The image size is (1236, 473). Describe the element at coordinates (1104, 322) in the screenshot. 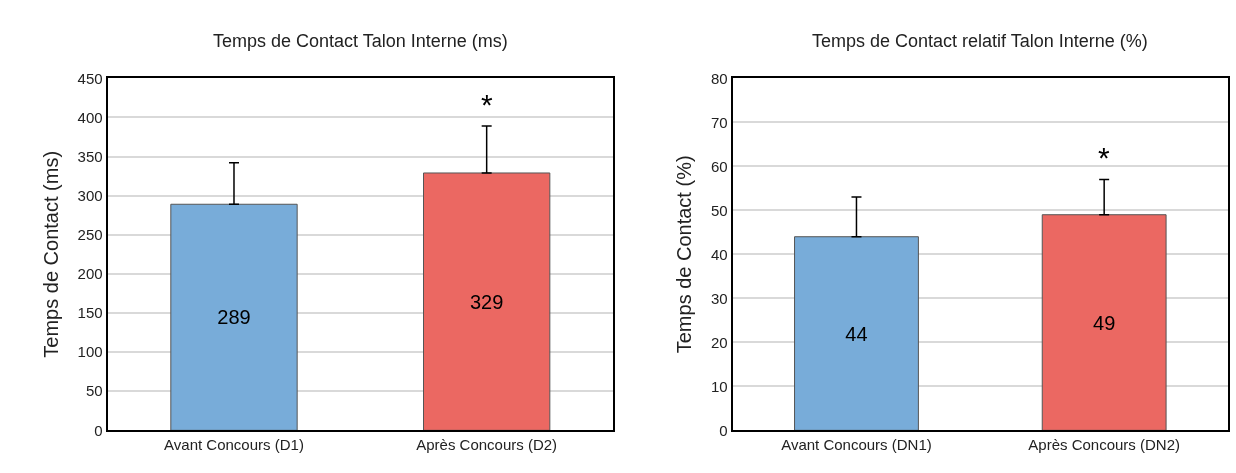

I see `data-label: 49` at that location.